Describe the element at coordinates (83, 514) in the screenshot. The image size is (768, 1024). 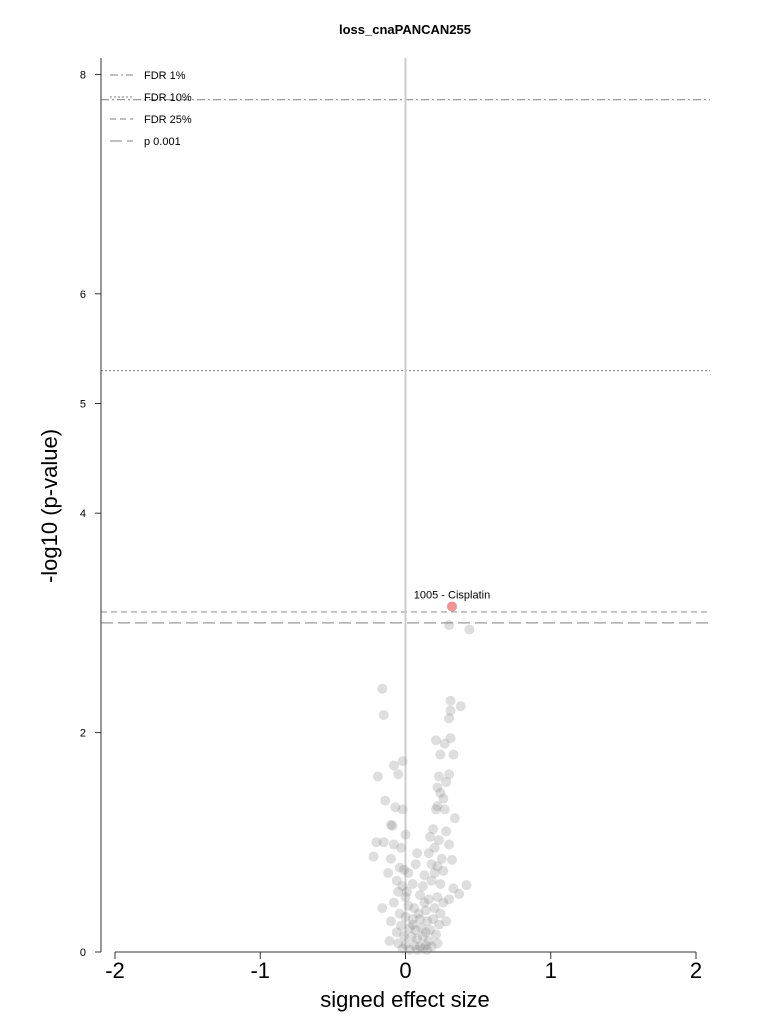
I see `y-tick-label: 4` at that location.